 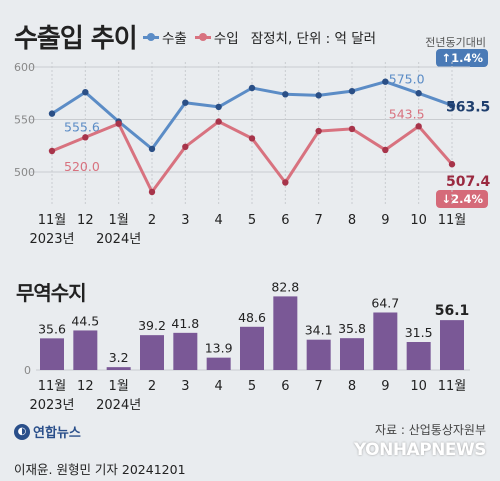 I want to click on trade-balance-title: 무역수지, so click(x=51, y=293).